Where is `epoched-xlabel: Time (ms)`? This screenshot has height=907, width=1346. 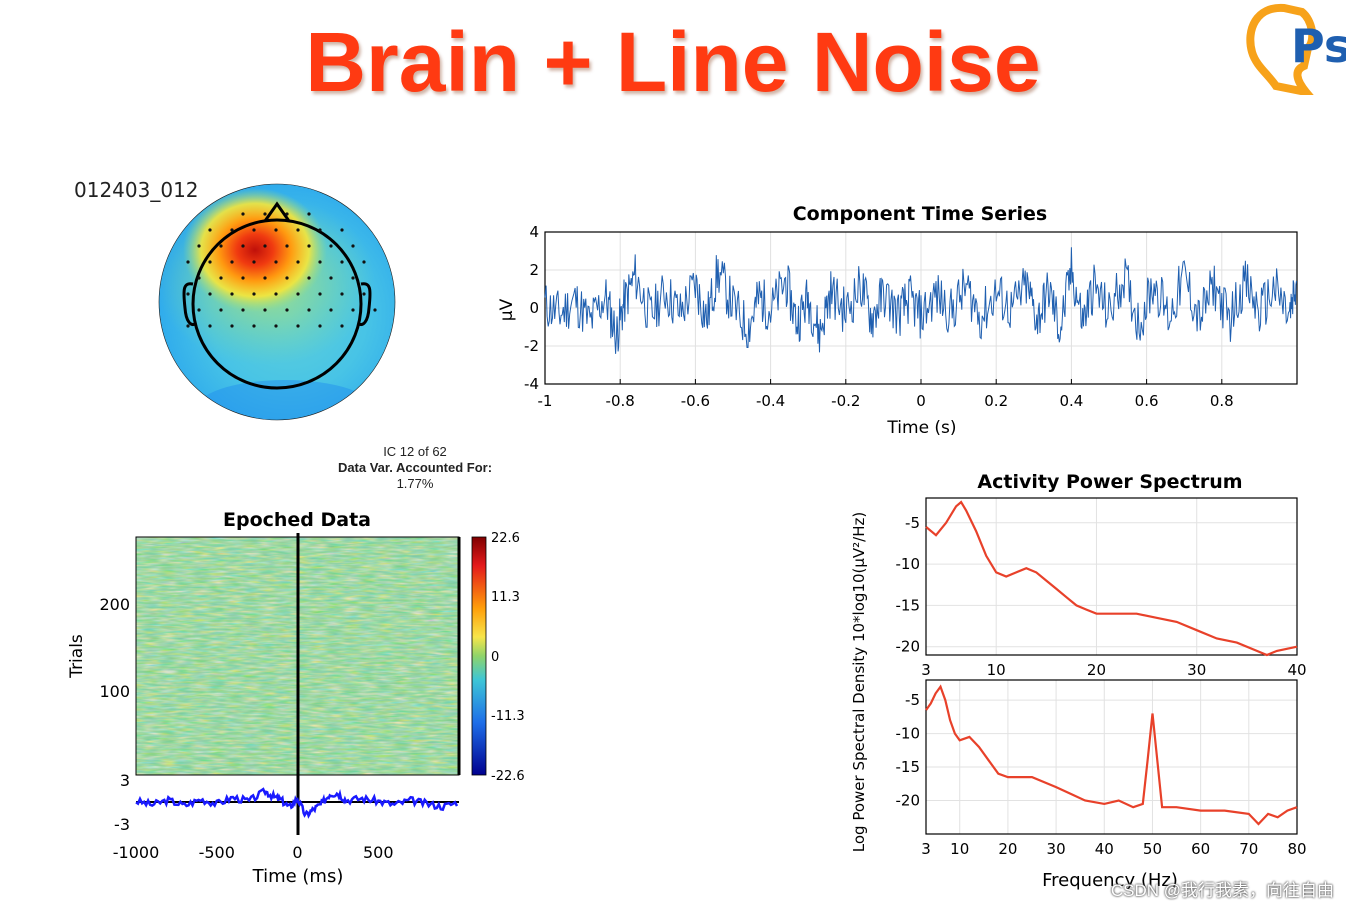
epoched-xlabel: Time (ms) is located at coordinates (298, 876).